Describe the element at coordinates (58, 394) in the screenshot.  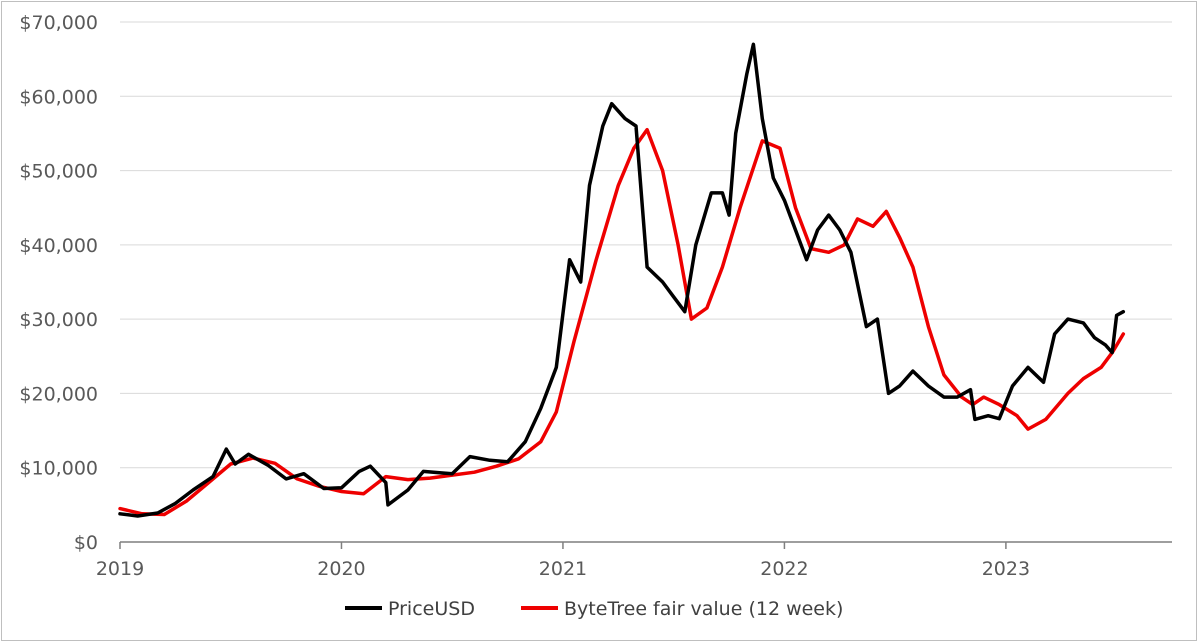
I see `y-tick-label: $20,000` at that location.